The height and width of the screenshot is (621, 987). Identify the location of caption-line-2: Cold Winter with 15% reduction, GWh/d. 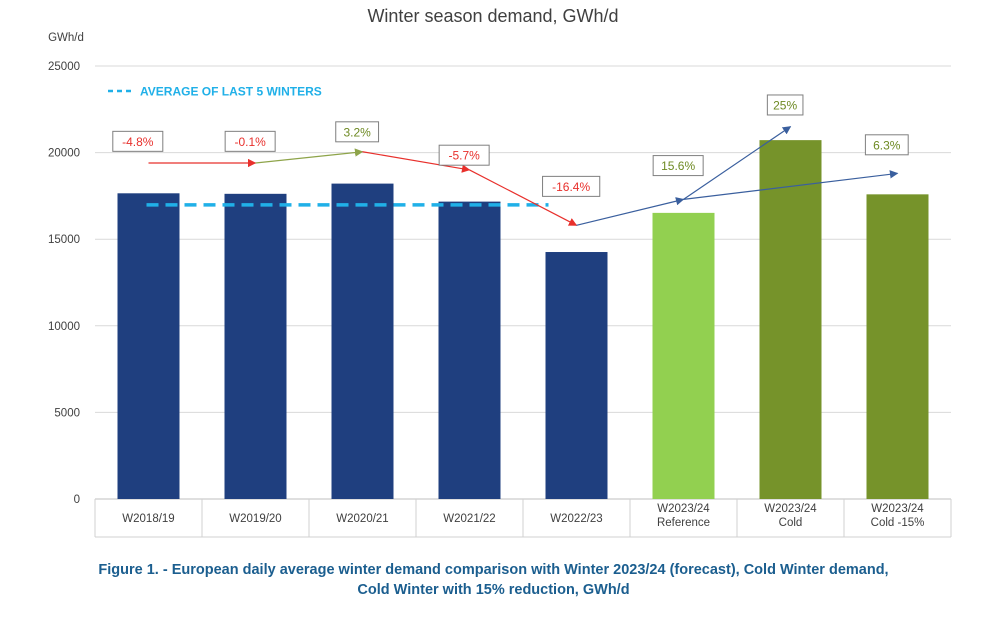
(493, 590).